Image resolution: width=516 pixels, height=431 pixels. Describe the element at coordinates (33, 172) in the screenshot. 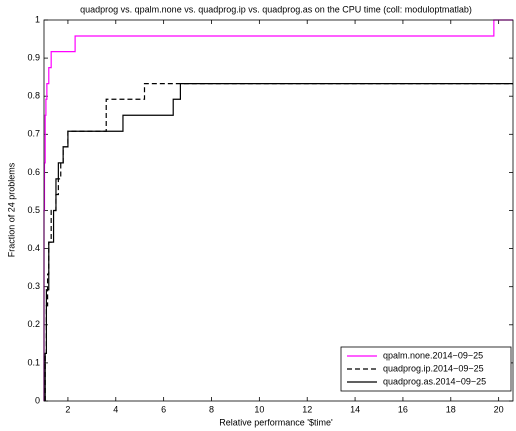

I see `y-tick-label: 0.6` at that location.